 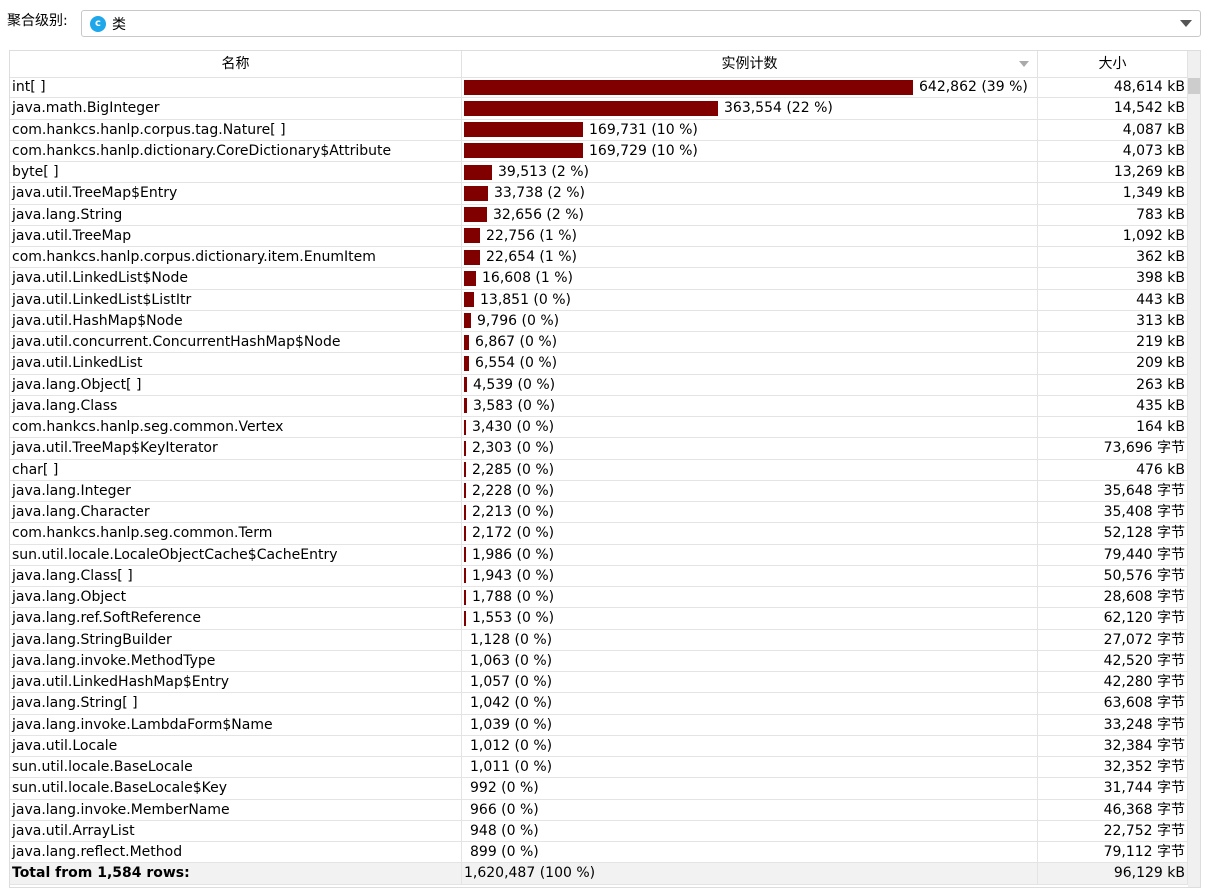 What do you see at coordinates (599, 491) in the screenshot?
I see `table-row: java.lang.Integer 2,228 (0 %) 35,648 字节` at bounding box center [599, 491].